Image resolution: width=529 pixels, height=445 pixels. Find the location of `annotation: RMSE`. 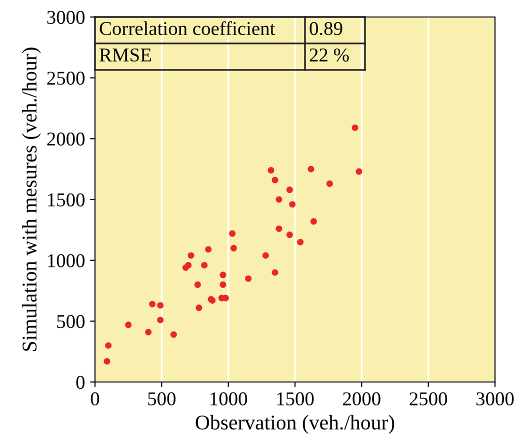

annotation: RMSE is located at coordinates (125, 55).